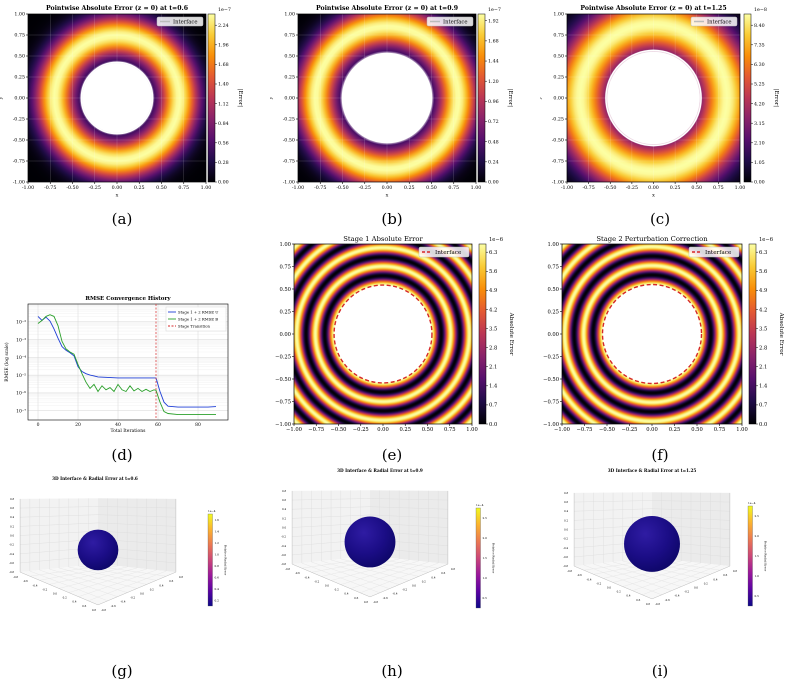 The image size is (785, 688). I want to click on y-tick-label: -0.75, so click(19, 162).